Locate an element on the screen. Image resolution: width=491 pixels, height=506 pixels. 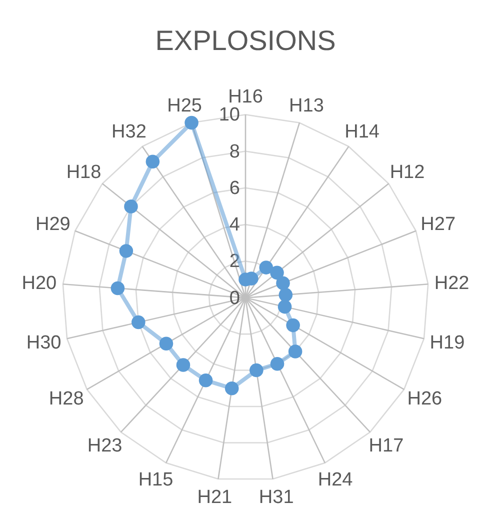
spoke-label: H24 is located at coordinates (336, 479).